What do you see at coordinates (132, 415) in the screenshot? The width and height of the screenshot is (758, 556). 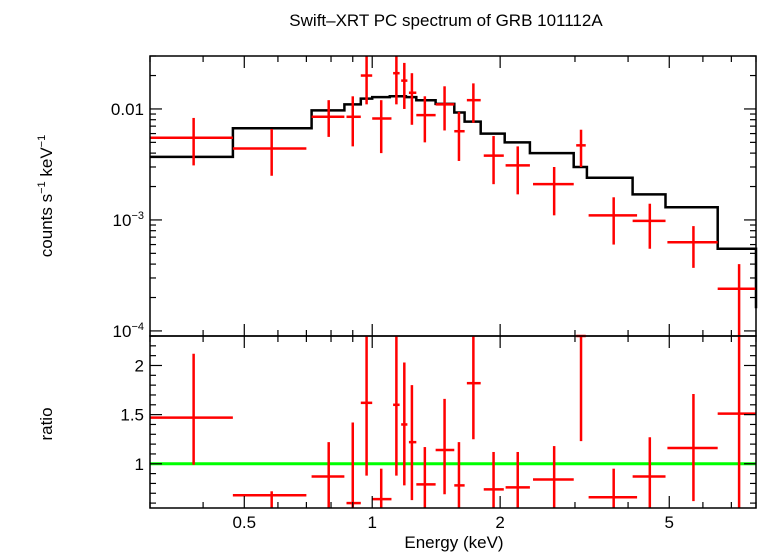 I see `y-tick-label: 1.5` at bounding box center [132, 415].